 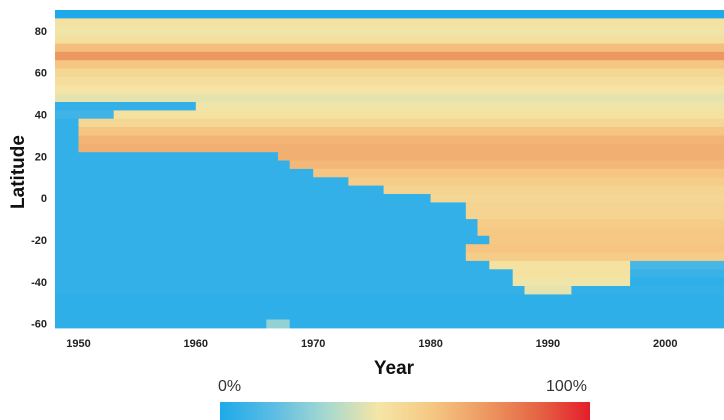 What do you see at coordinates (566, 386) in the screenshot?
I see `legend-max-label: 100%` at bounding box center [566, 386].